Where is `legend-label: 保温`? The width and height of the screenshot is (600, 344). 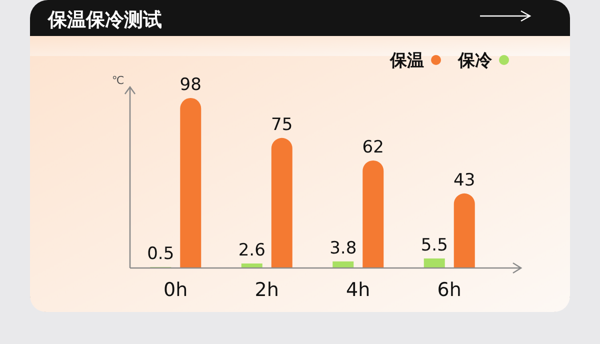
legend-label: 保温 is located at coordinates (406, 61).